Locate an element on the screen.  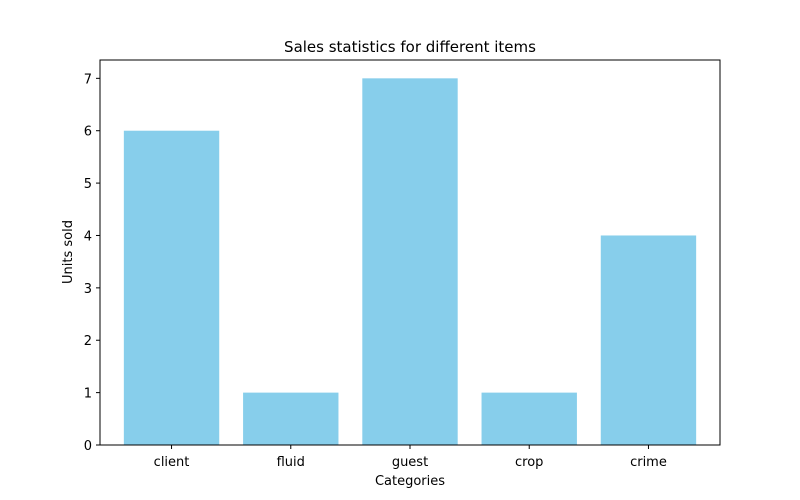
y-axis-ticks: 0 1 2 3 4 5 6 7 is located at coordinates (92, 263).